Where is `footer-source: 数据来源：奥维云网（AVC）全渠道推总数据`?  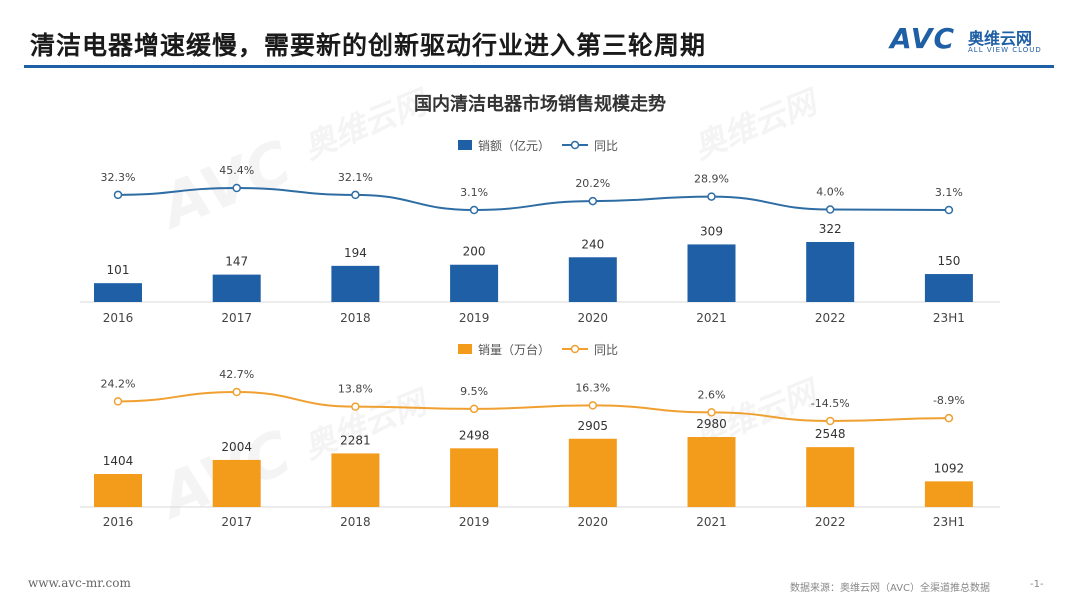 footer-source: 数据来源：奥维云网（AVC）全渠道推总数据 is located at coordinates (890, 588).